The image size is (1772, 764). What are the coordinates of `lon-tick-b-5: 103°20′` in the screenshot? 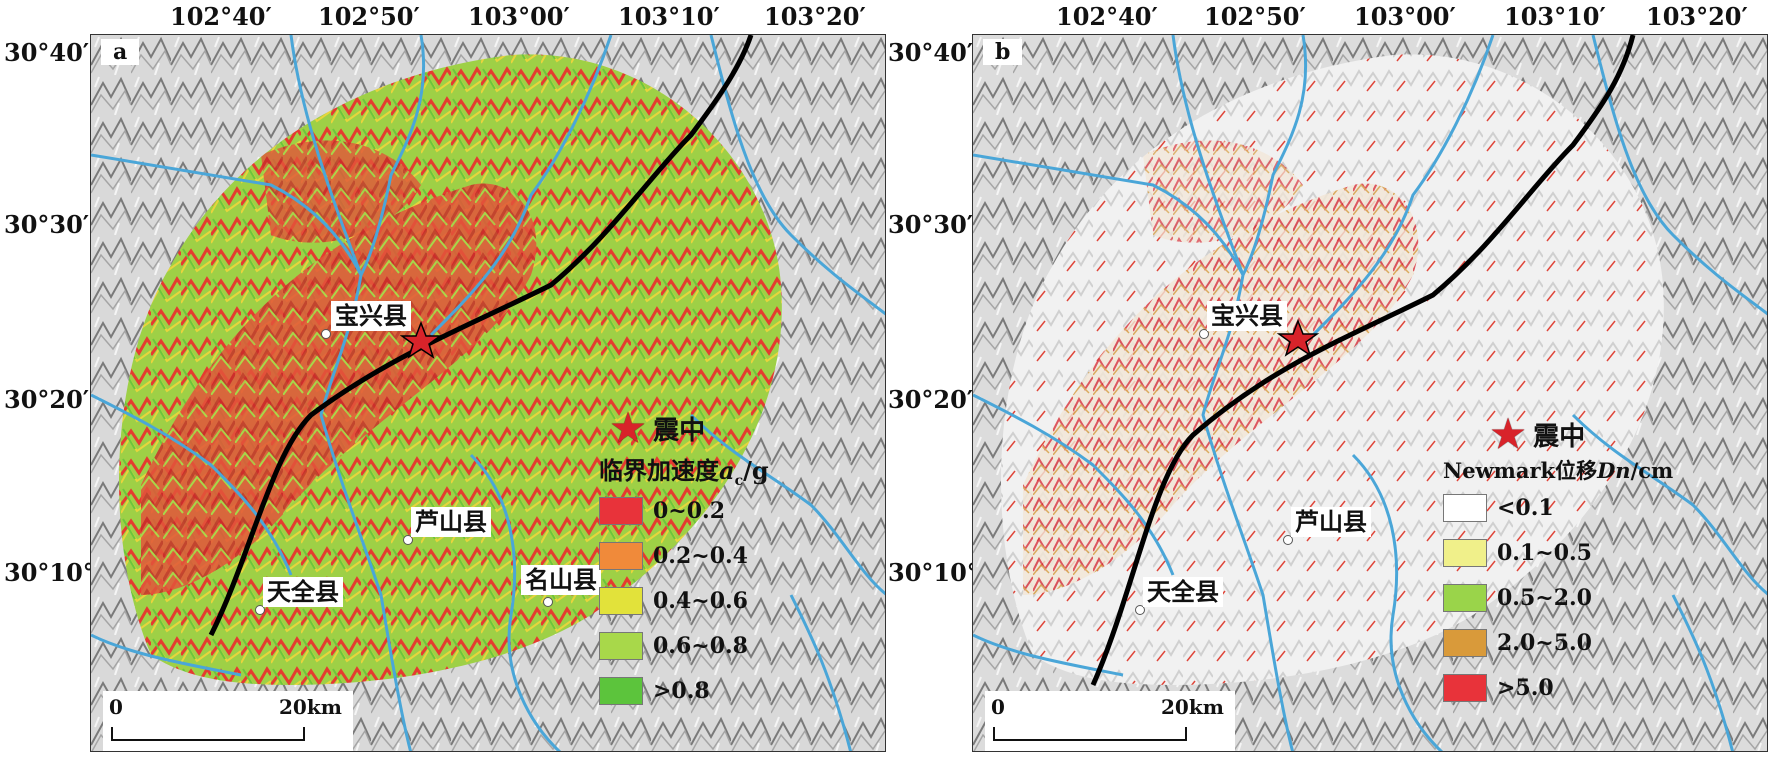 It's located at (1697, 16).